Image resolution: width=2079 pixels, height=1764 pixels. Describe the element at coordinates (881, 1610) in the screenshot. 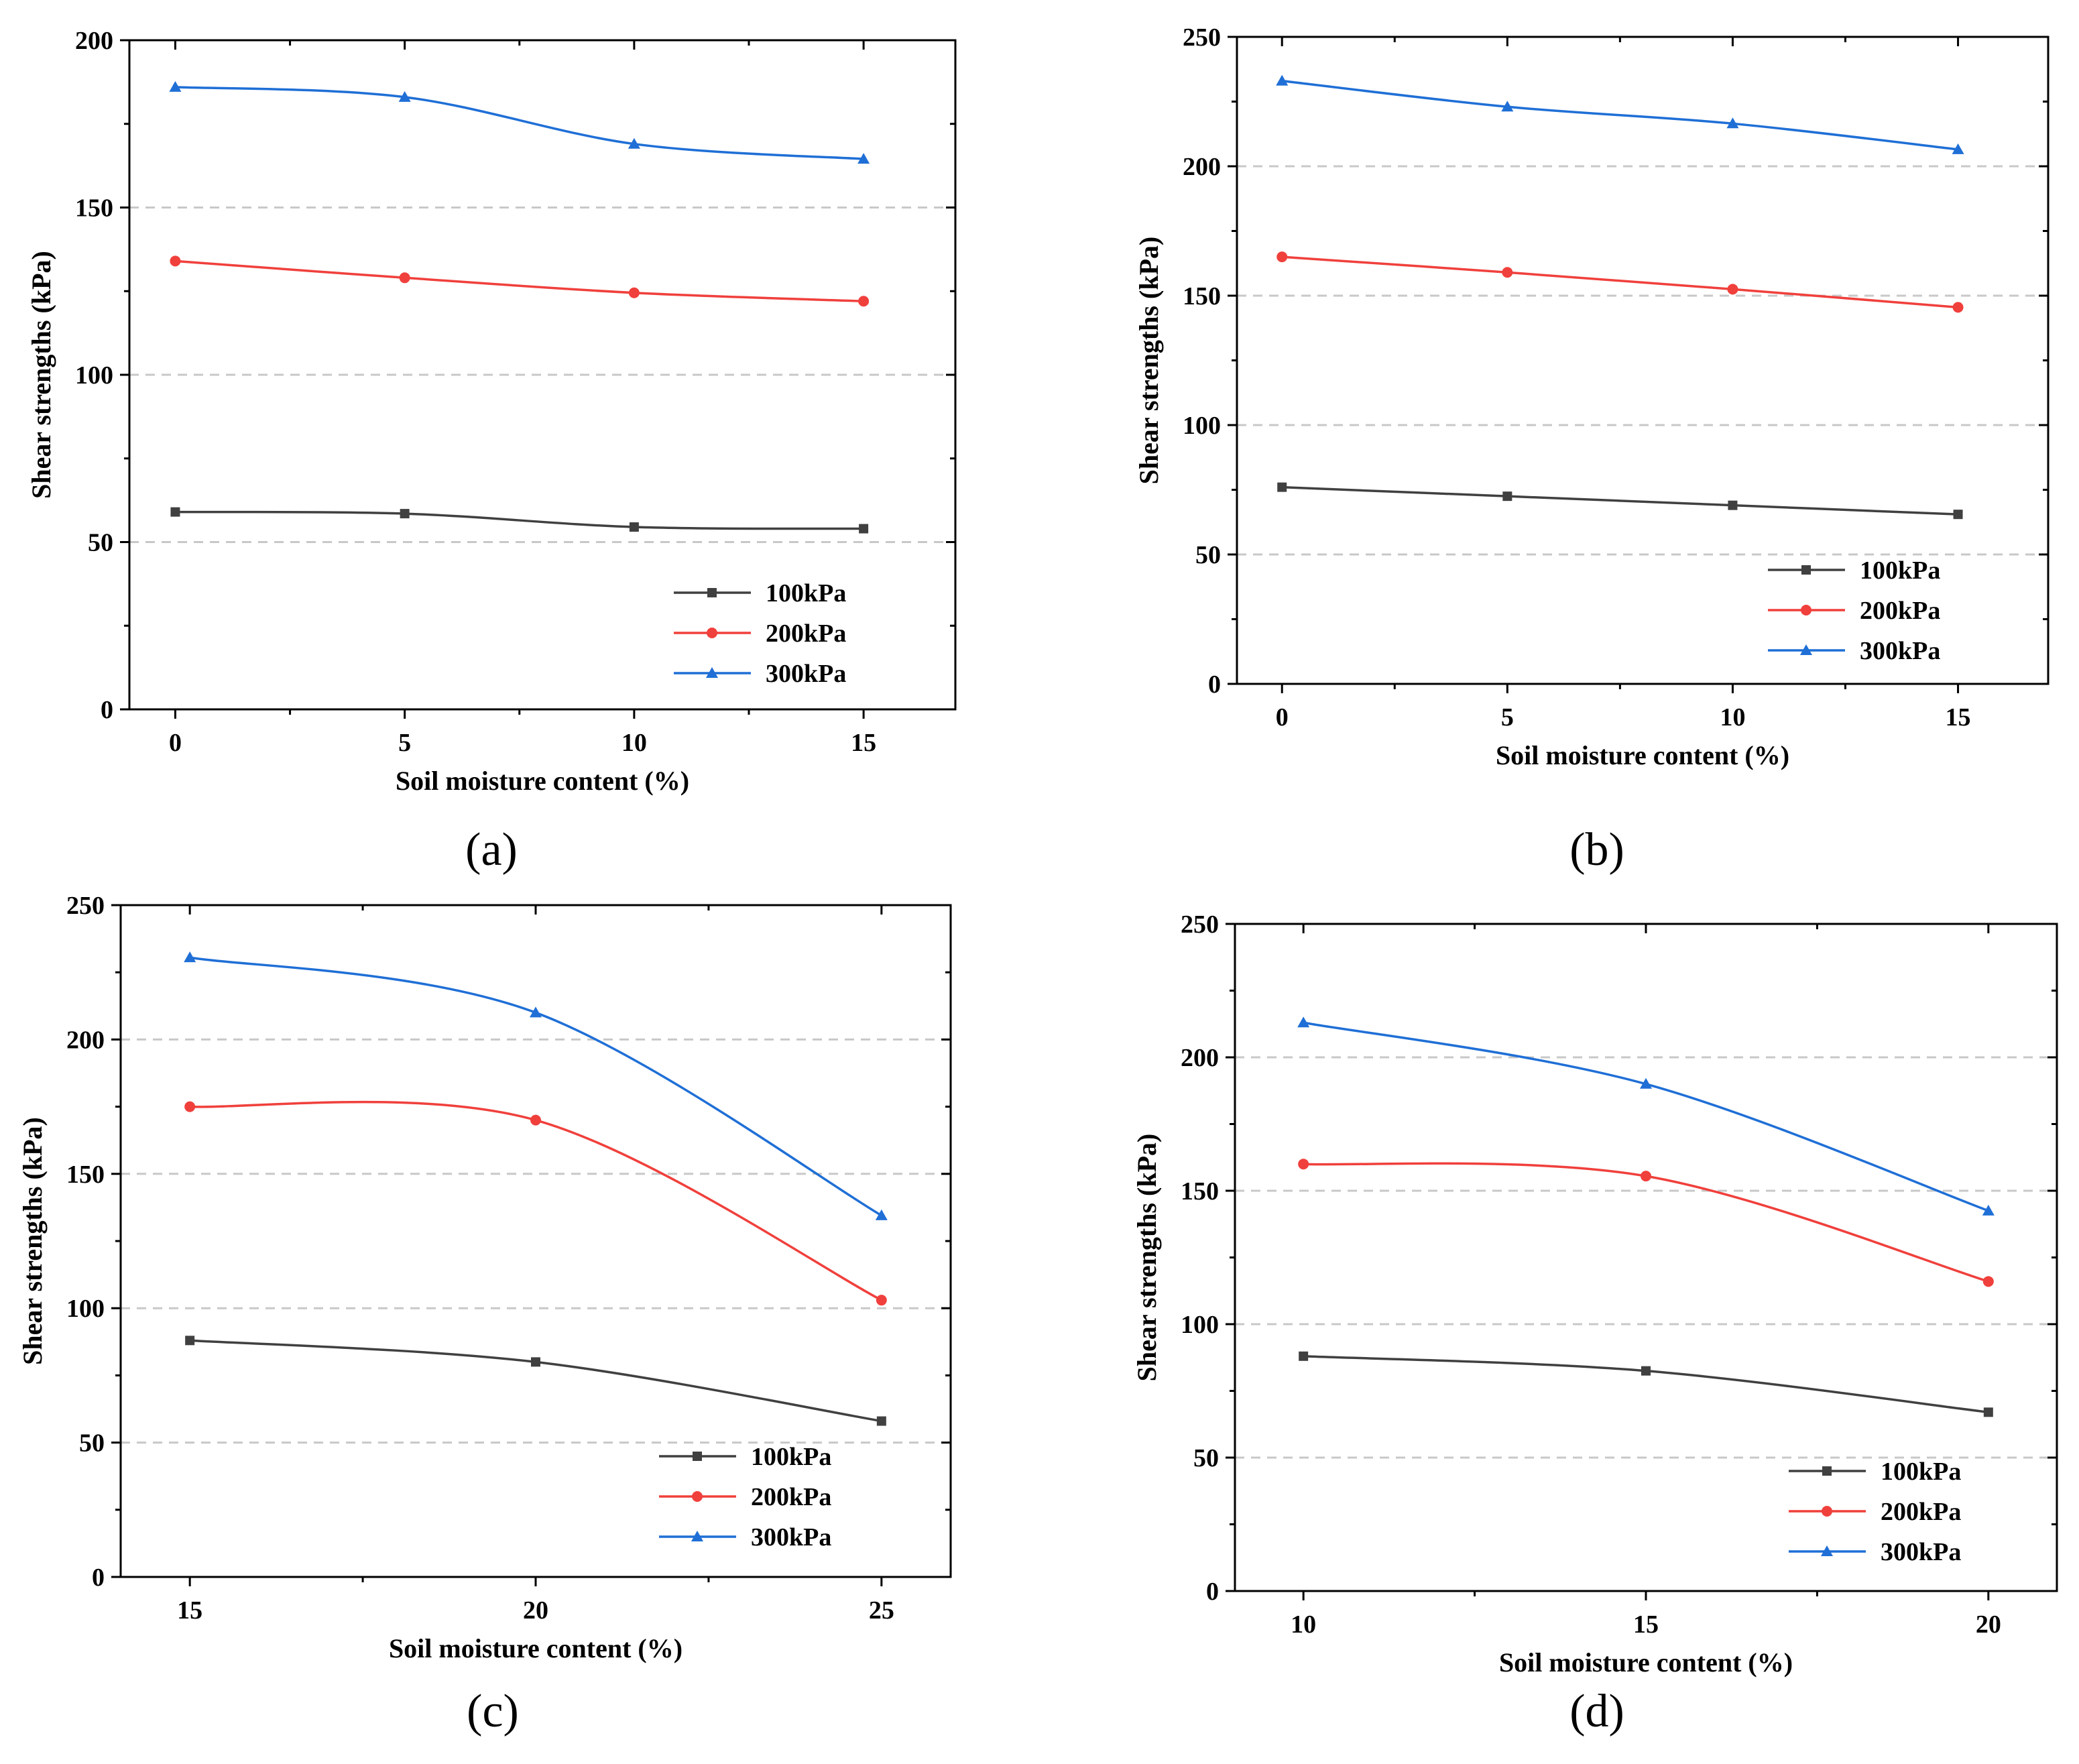

I see `x-tick-label: 25` at that location.